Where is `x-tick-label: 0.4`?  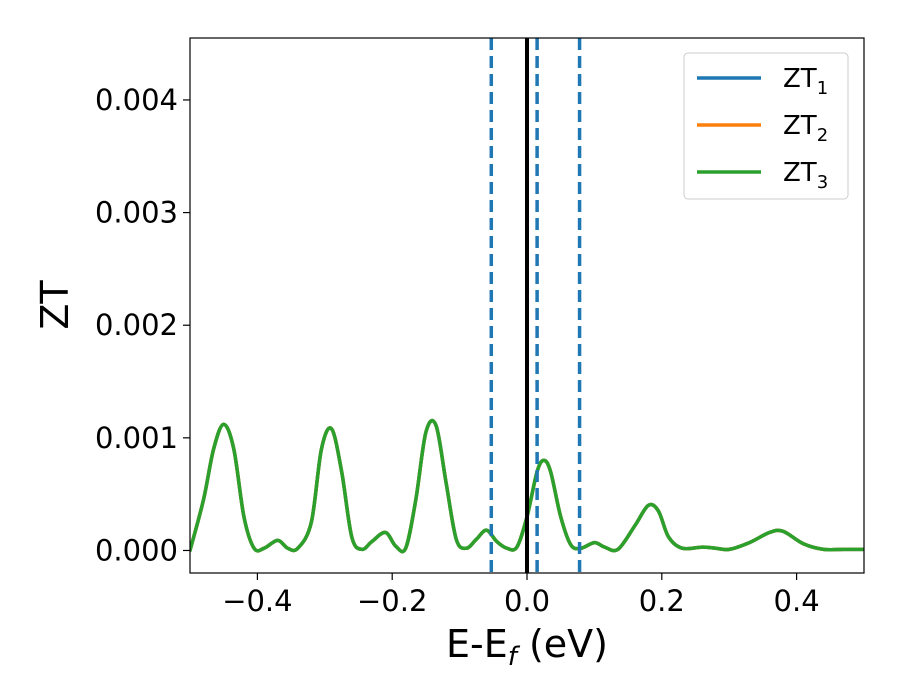
x-tick-label: 0.4 is located at coordinates (797, 601).